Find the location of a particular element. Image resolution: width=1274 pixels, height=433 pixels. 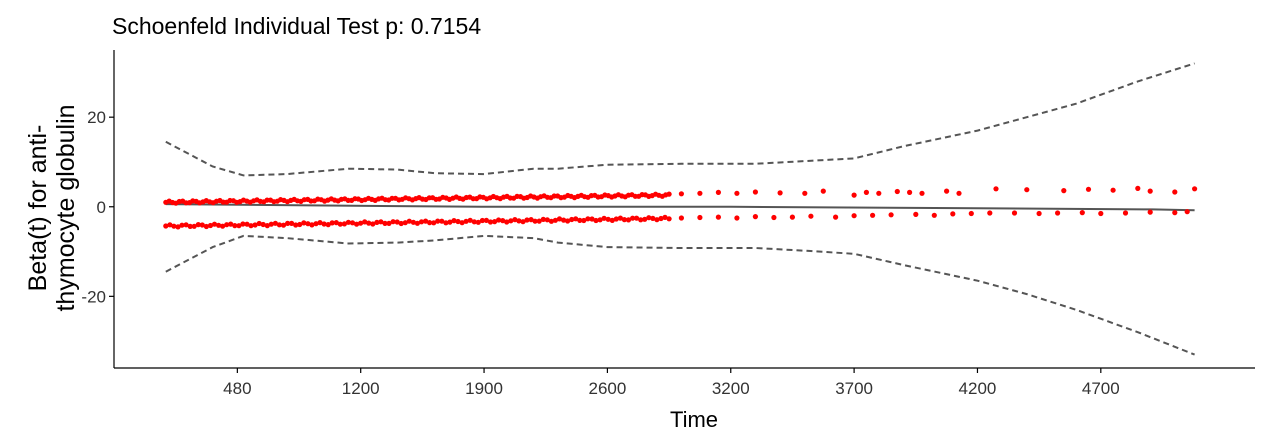

chart-title: Schoenfeld Individual Test p: 0.7154 is located at coordinates (296, 26).